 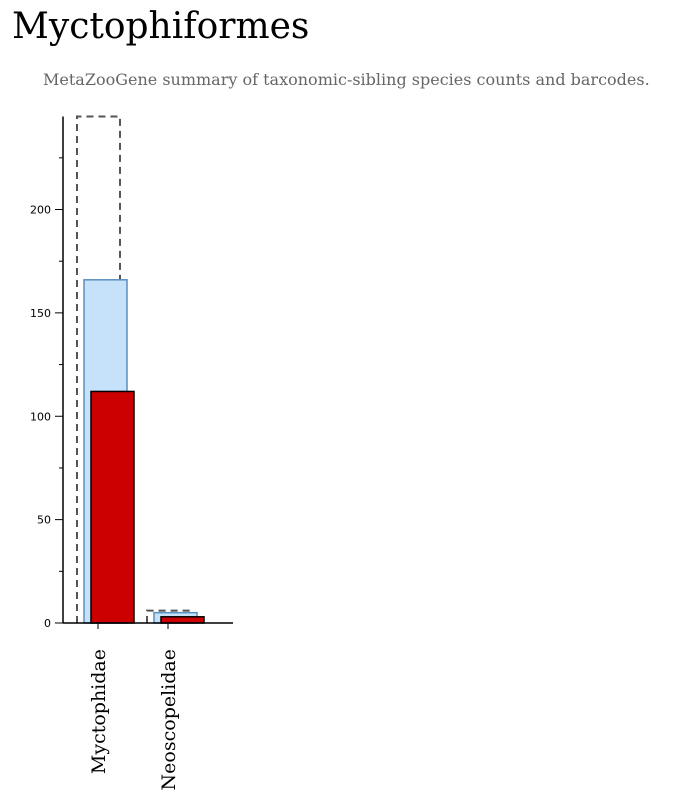 What do you see at coordinates (47, 623) in the screenshot?
I see `y-tick-label: 0` at bounding box center [47, 623].